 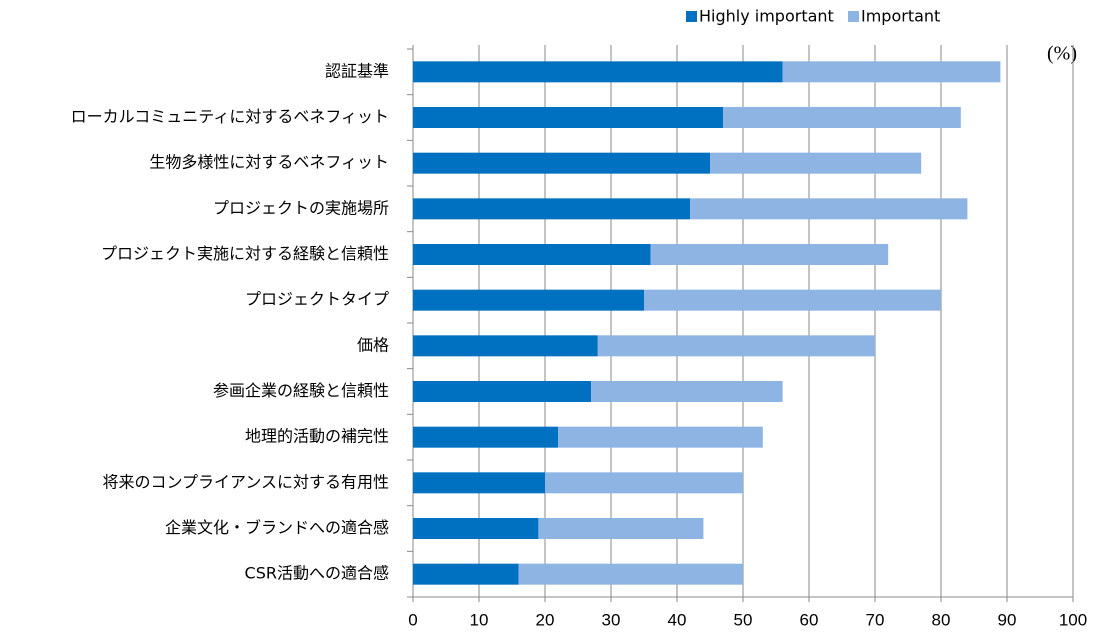 What do you see at coordinates (1073, 619) in the screenshot?
I see `x-tick-label: 100` at bounding box center [1073, 619].